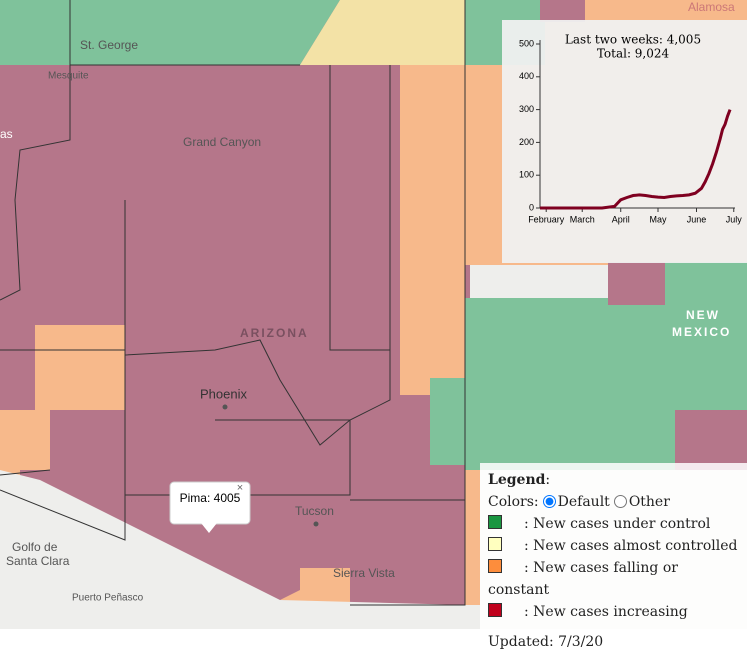 This screenshot has height=653, width=747. Describe the element at coordinates (517, 480) in the screenshot. I see `legend-title: Legend` at that location.